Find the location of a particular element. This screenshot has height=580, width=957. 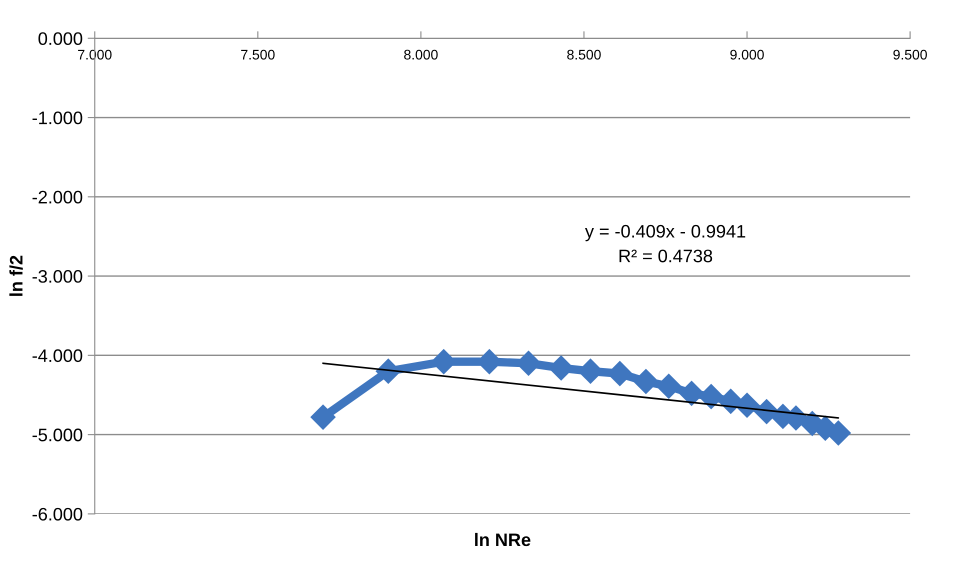

x-tick-label: 9.500 is located at coordinates (910, 55).